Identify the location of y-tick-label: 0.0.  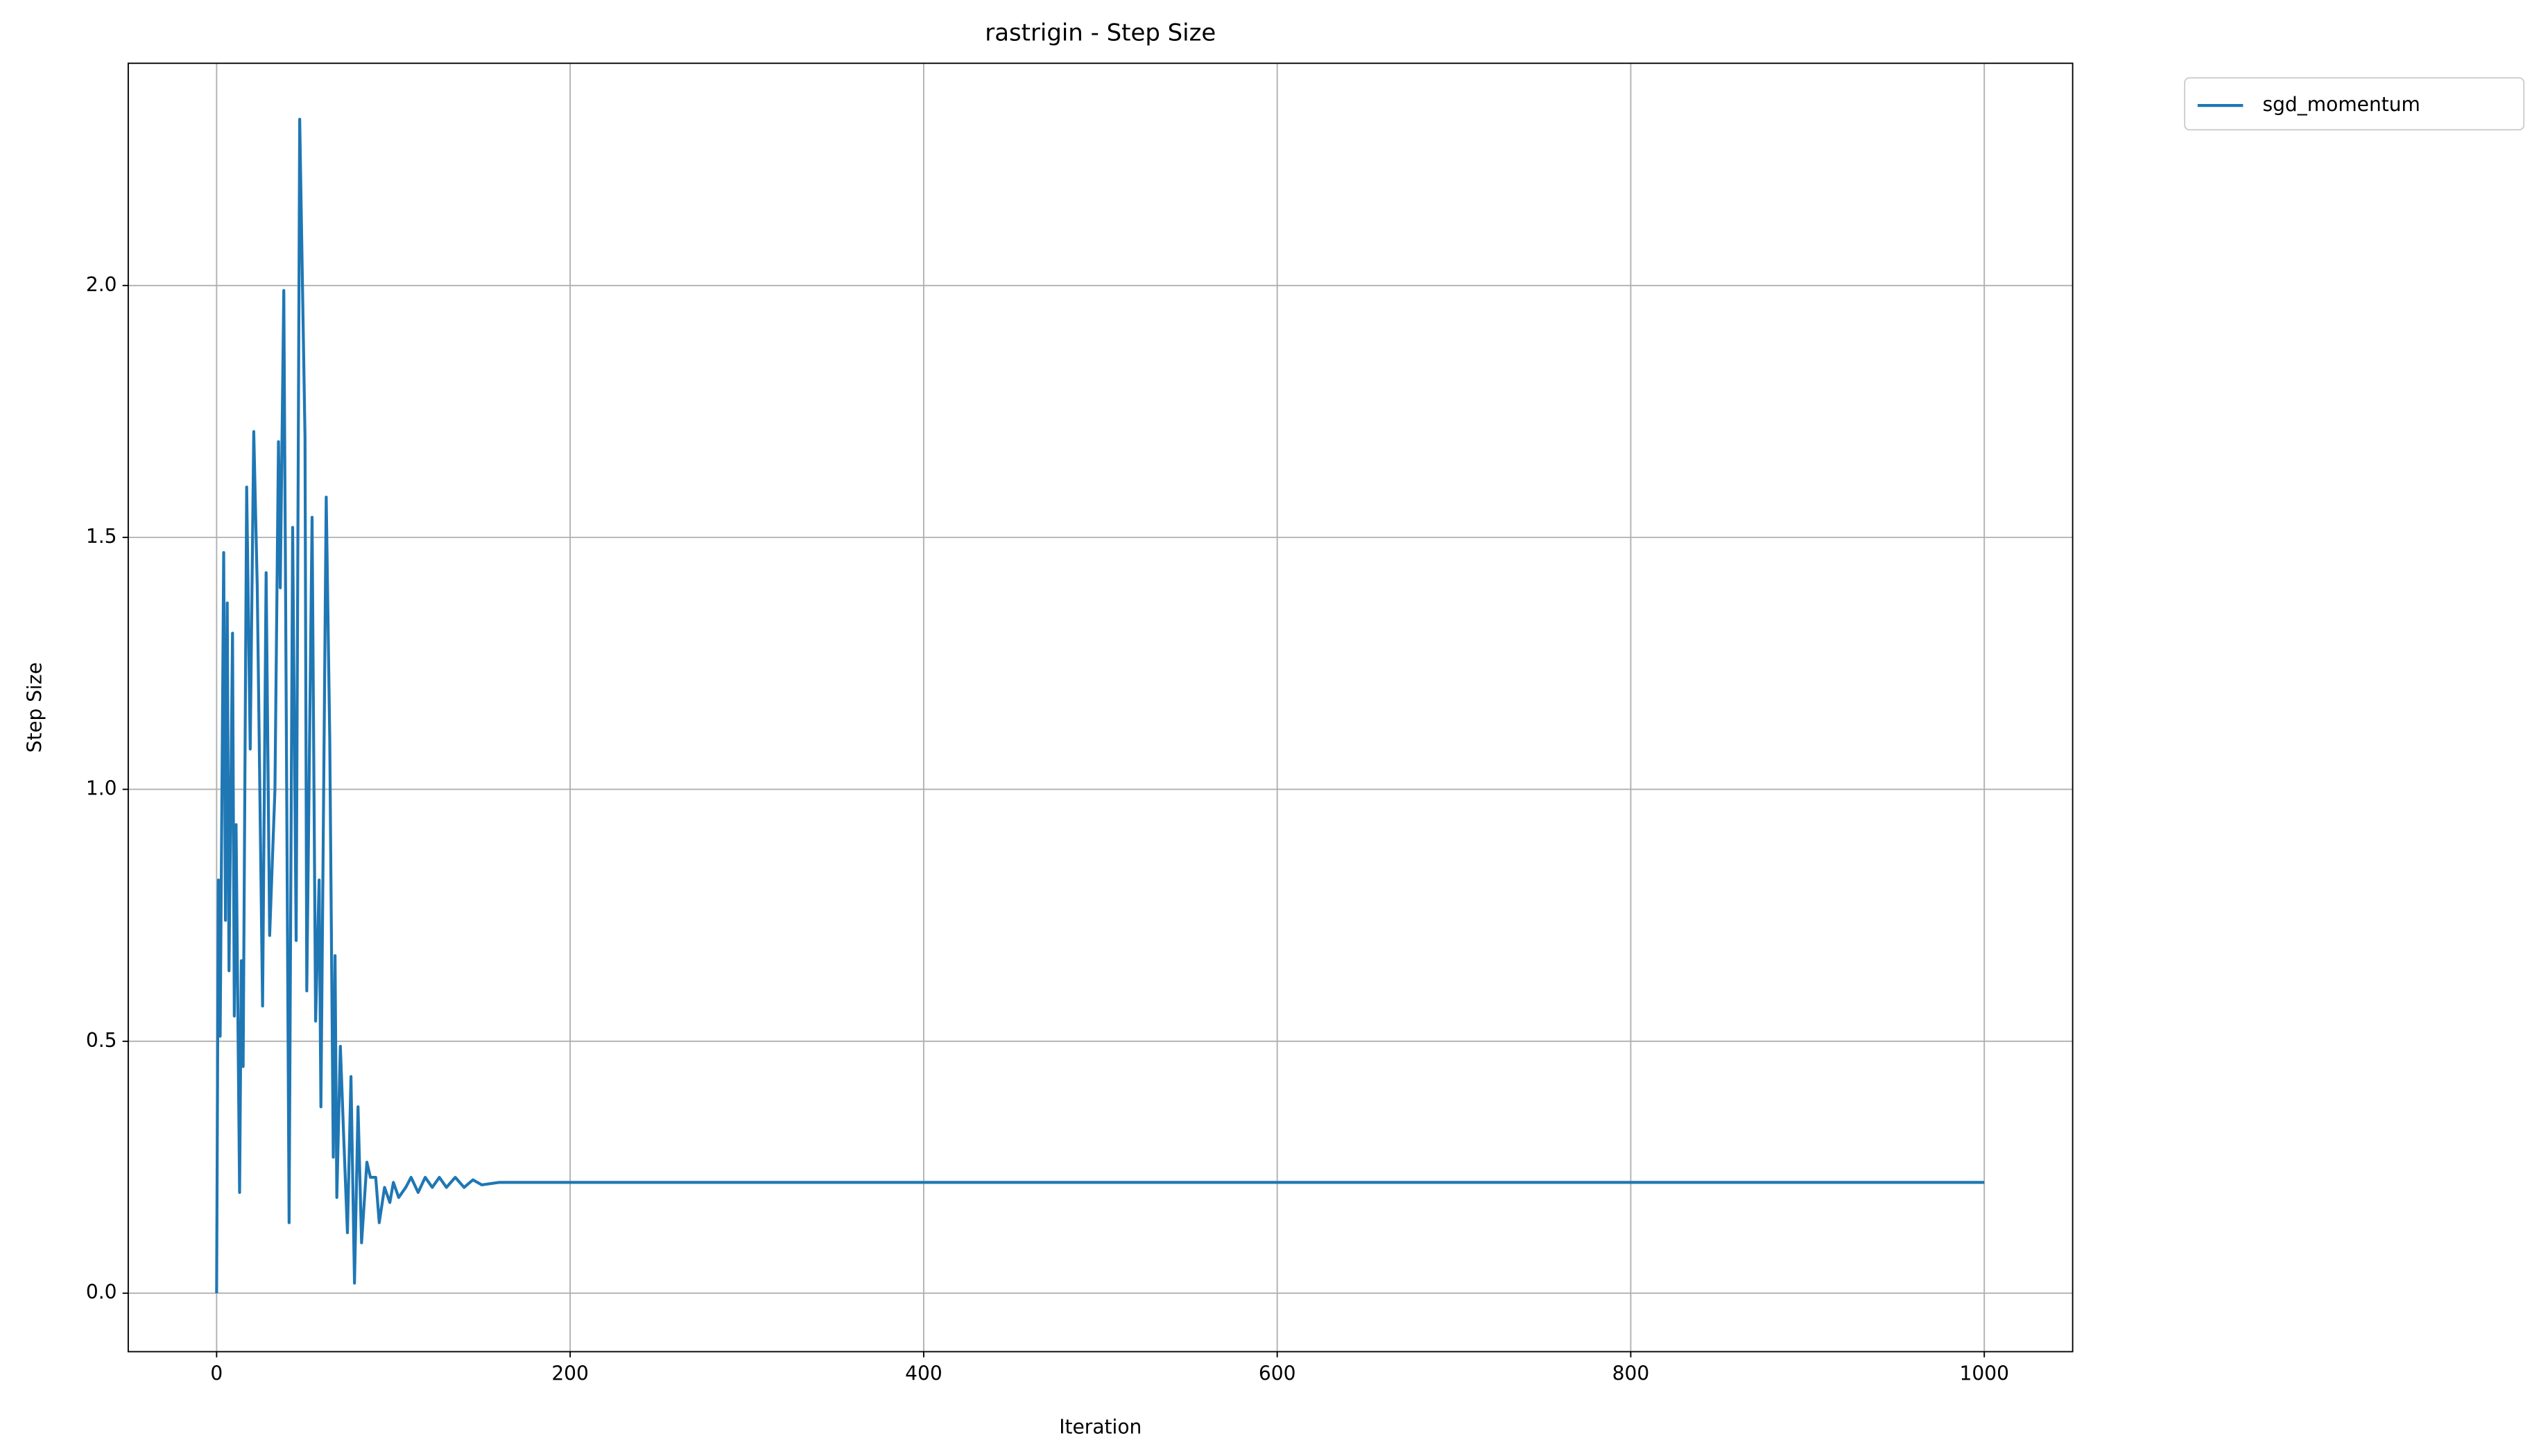
(102, 1292).